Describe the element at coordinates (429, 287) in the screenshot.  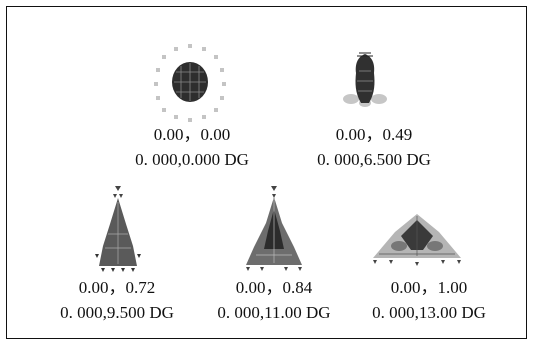
I see `field-label-5: 0.00，1.00` at that location.